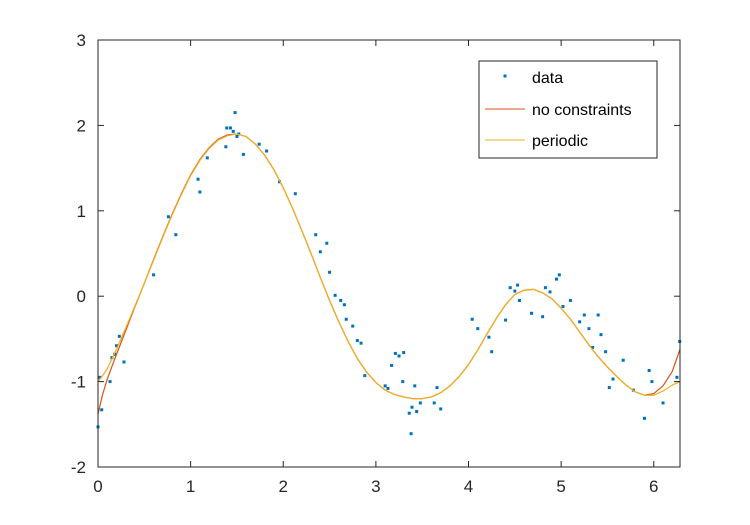 The height and width of the screenshot is (525, 750). What do you see at coordinates (81, 296) in the screenshot?
I see `y-tick-label: 0` at bounding box center [81, 296].